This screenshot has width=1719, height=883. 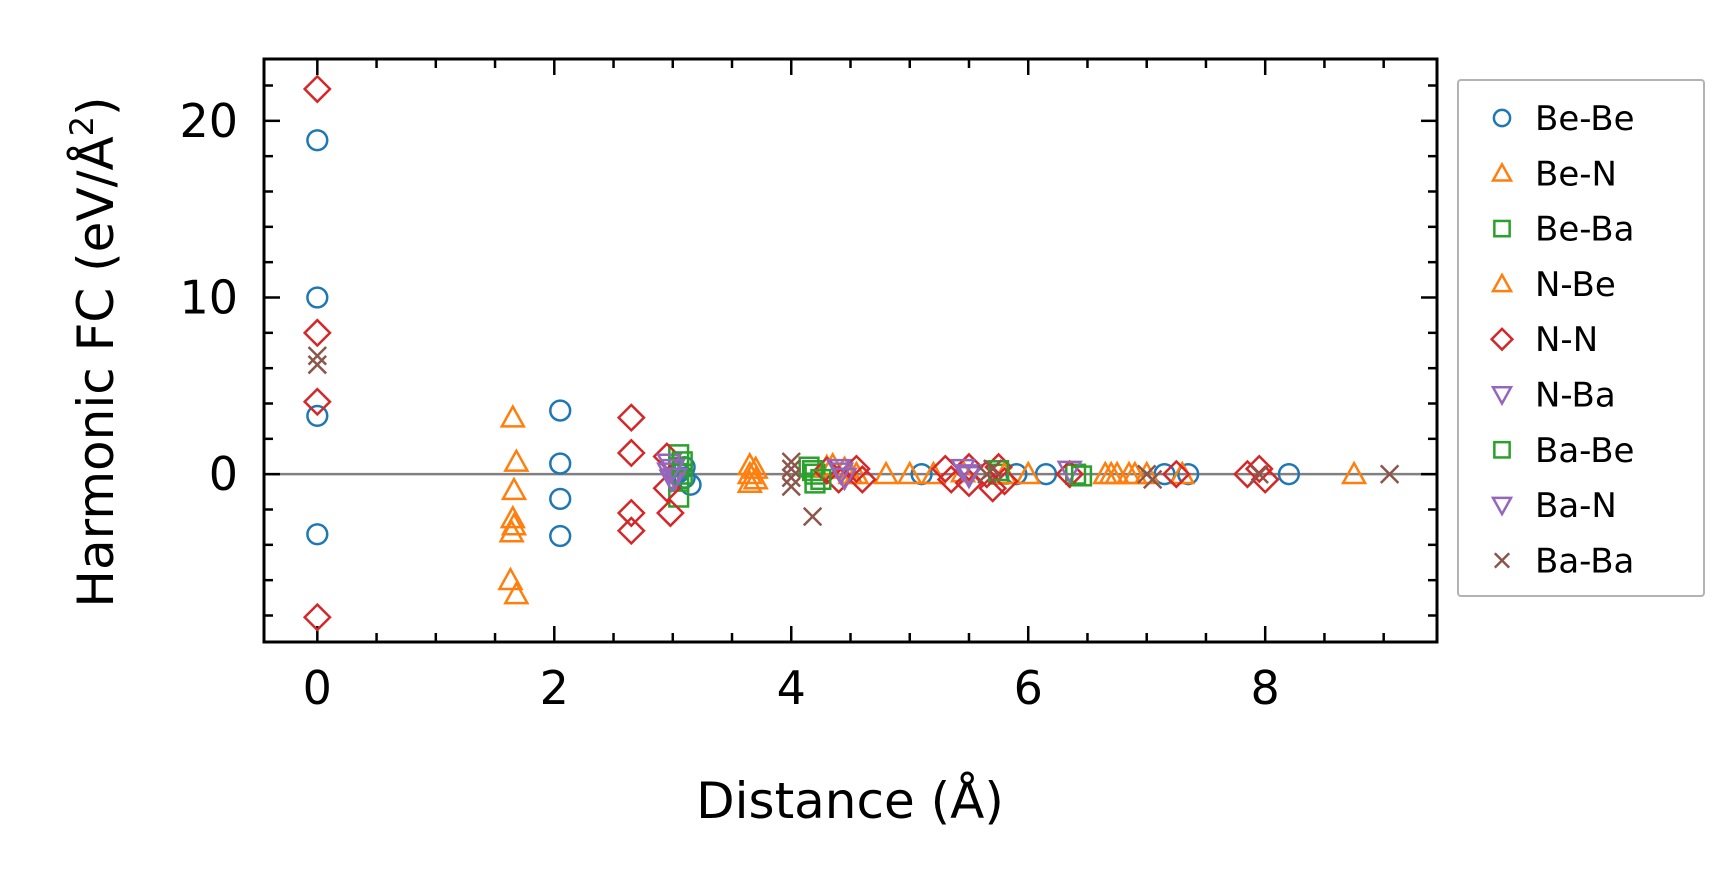 I want to click on legend: Be-Be Be-N Be-Ba N-Be N-N N-Ba Ba-Be Ba-N Ba-Ba, so click(x=1581, y=338).